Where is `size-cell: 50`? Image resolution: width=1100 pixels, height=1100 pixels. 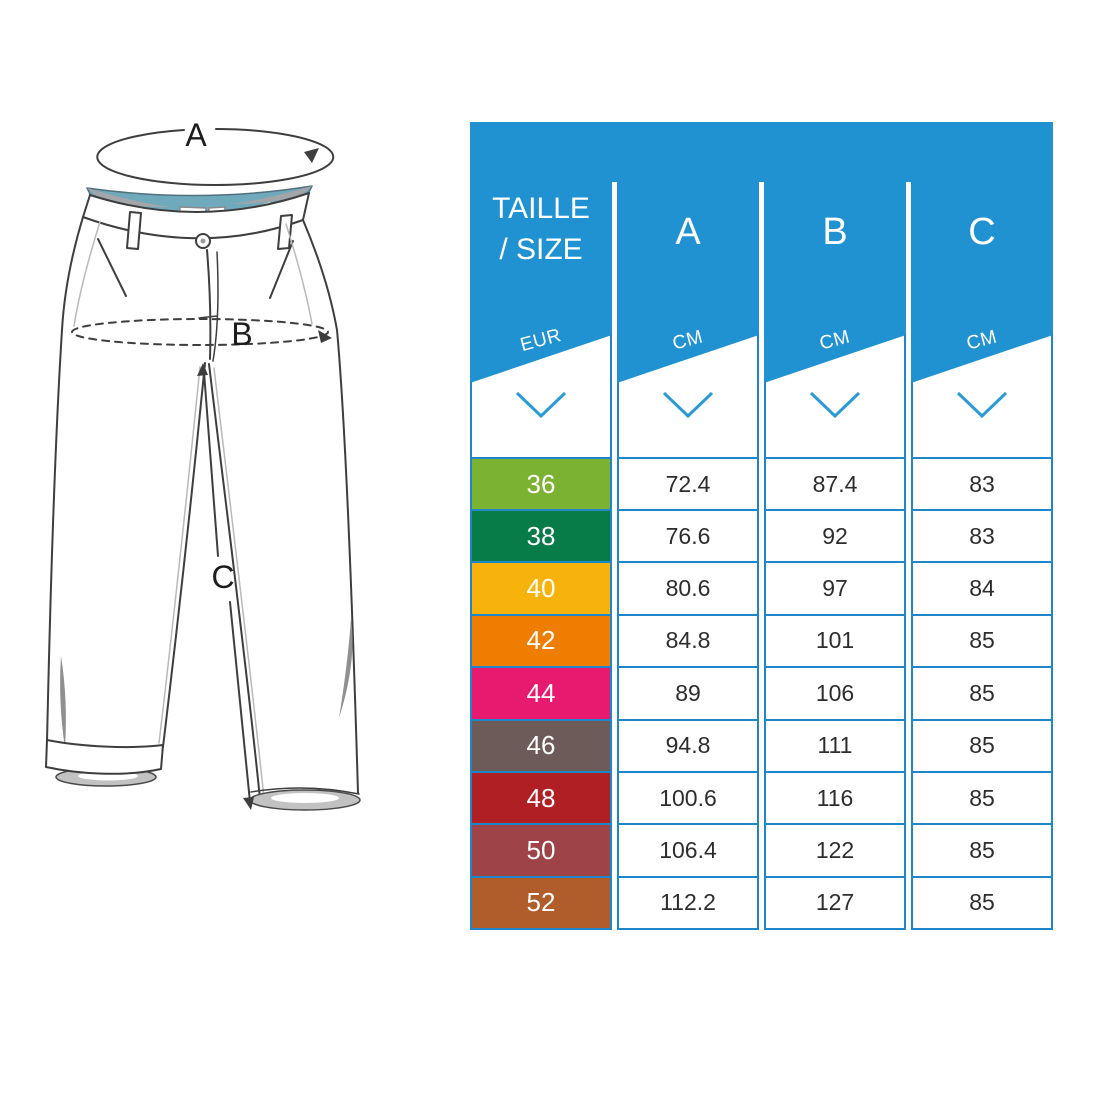 size-cell: 50 is located at coordinates (541, 851).